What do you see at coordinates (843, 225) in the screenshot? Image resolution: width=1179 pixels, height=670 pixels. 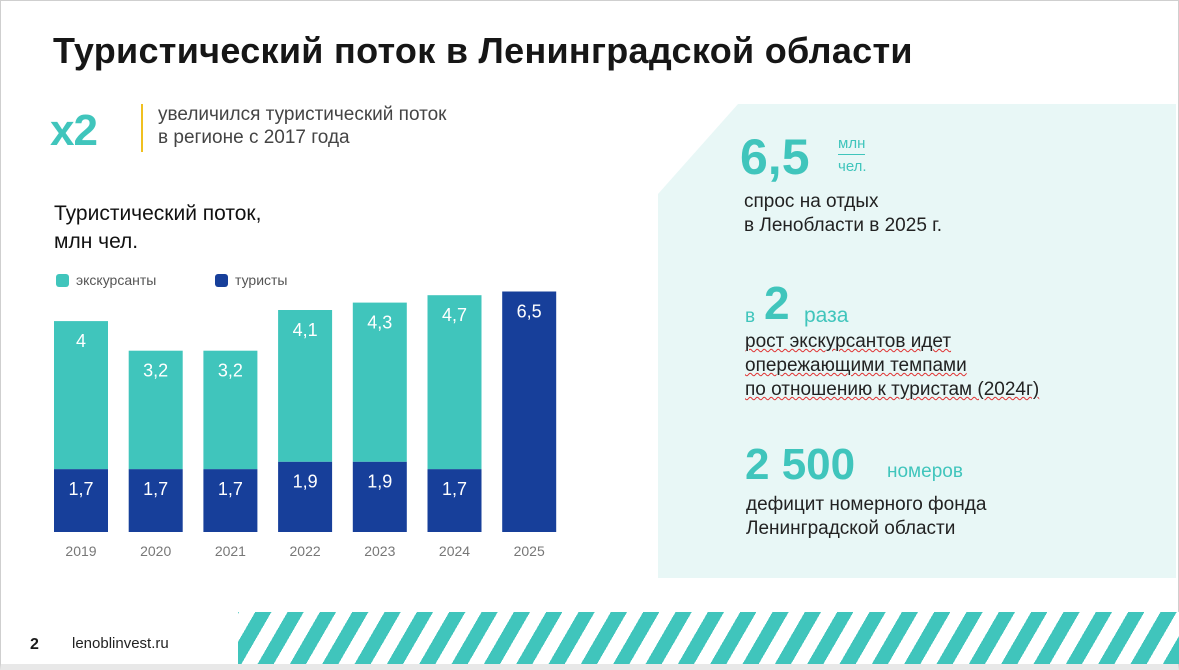 I see `stat-line: в Ленобласти в 2025 г.` at bounding box center [843, 225].